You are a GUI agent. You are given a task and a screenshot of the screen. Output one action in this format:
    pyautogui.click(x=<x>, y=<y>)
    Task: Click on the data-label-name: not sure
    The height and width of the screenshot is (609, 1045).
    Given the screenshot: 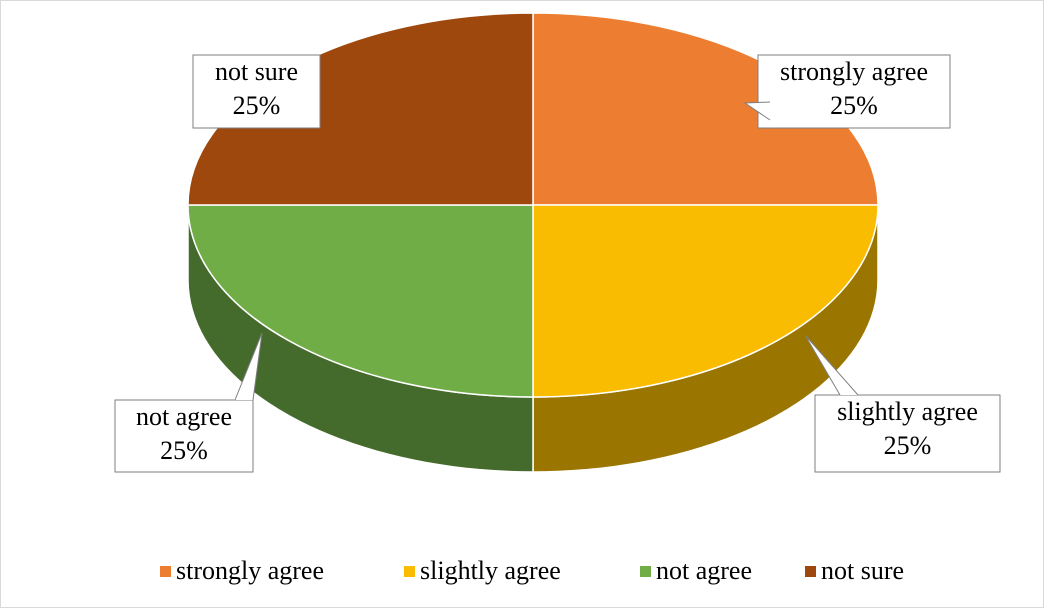 What is the action you would take?
    pyautogui.click(x=256, y=71)
    